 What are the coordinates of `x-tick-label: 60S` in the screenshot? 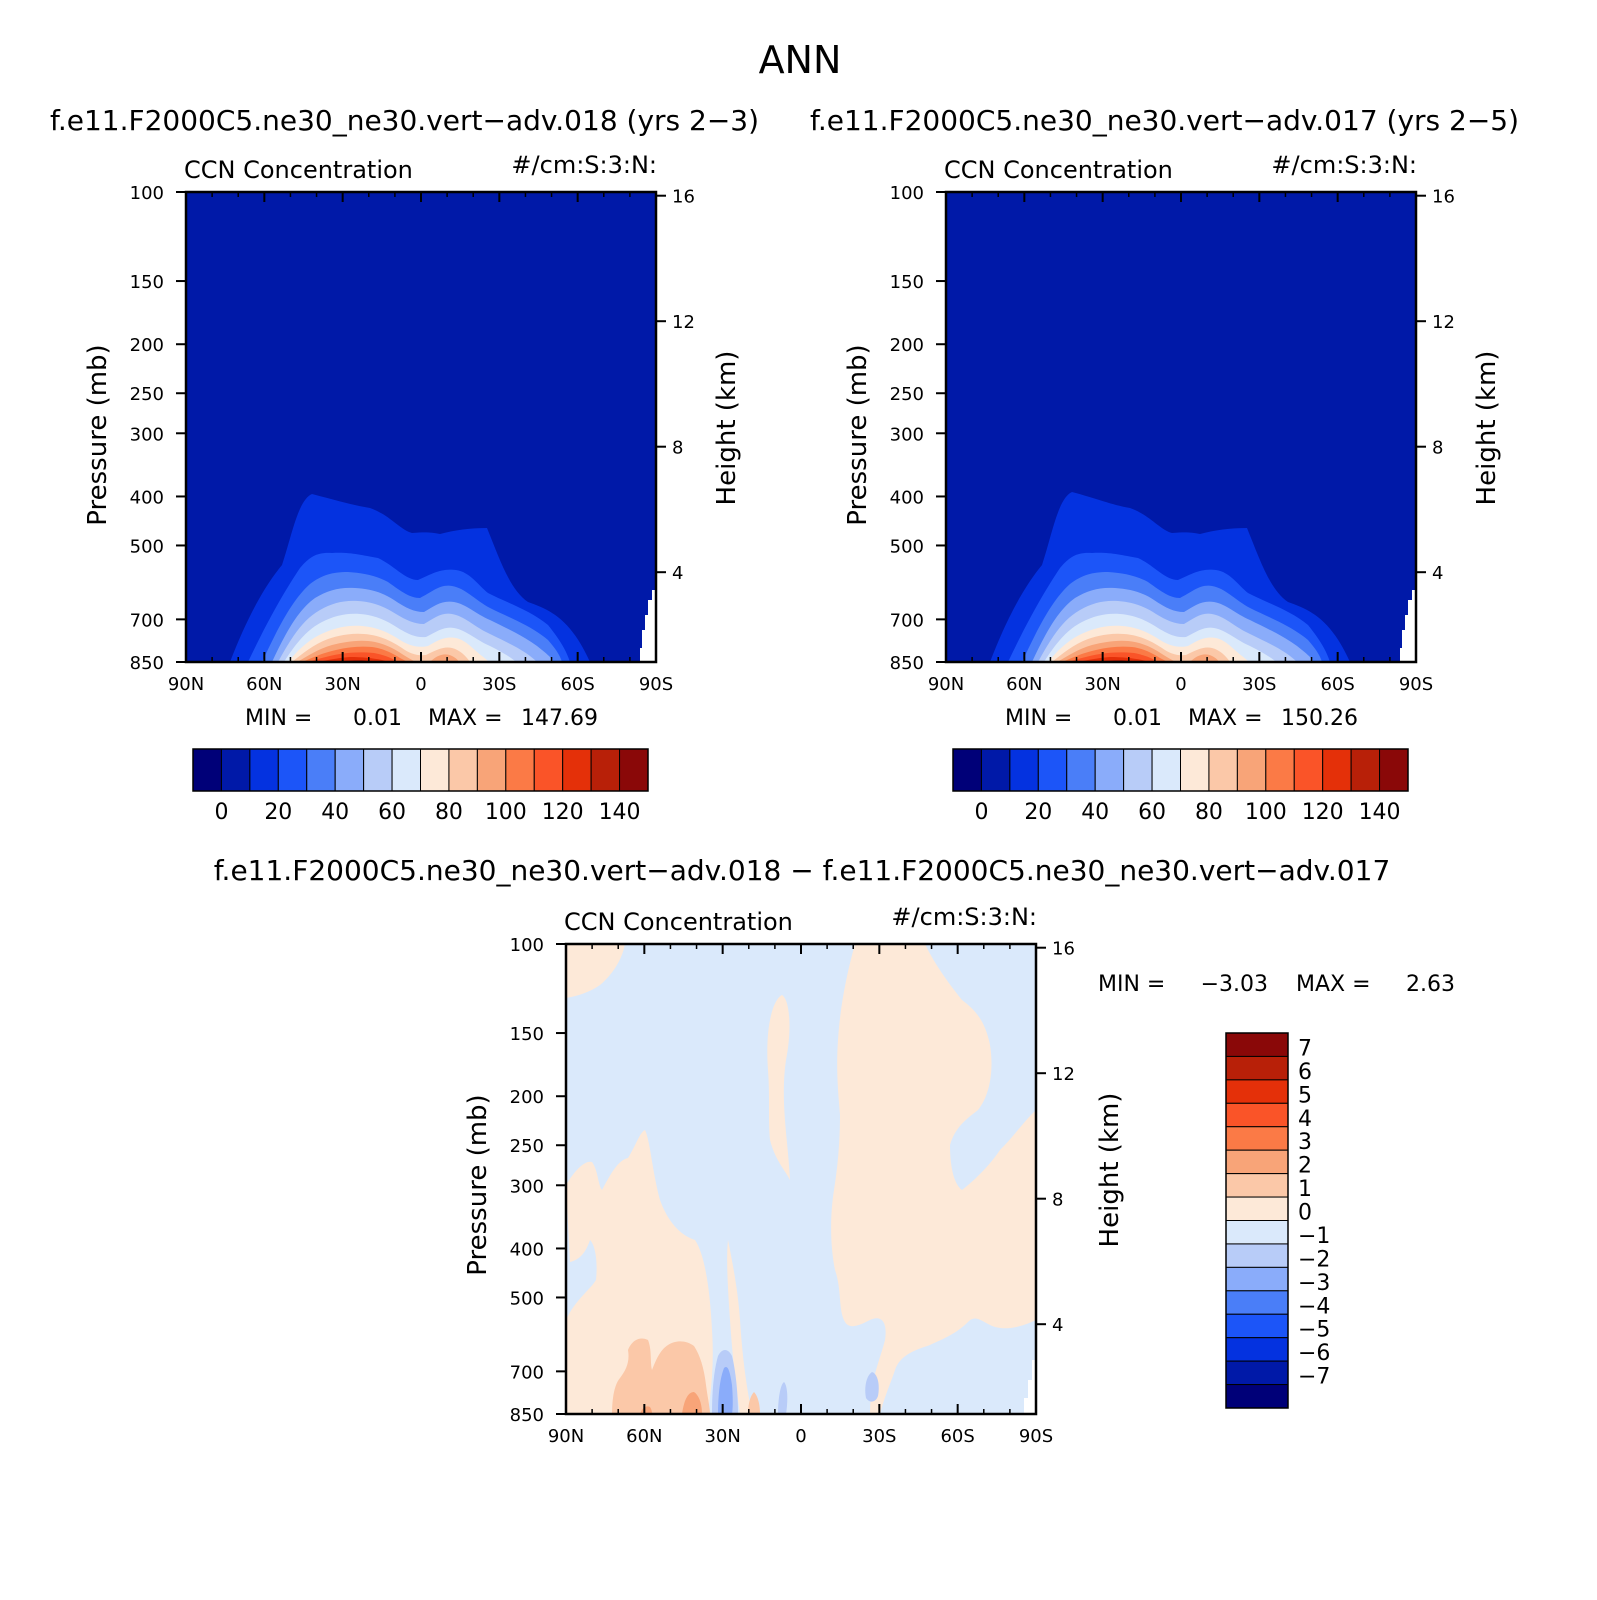 It's located at (1337, 684).